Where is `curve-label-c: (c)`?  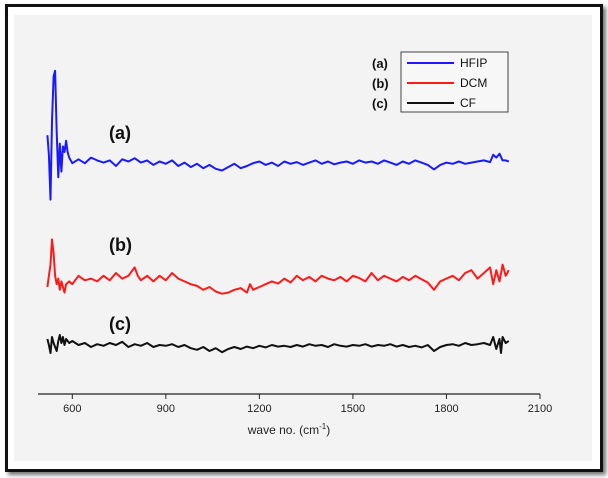
curve-label-c: (c) is located at coordinates (120, 324).